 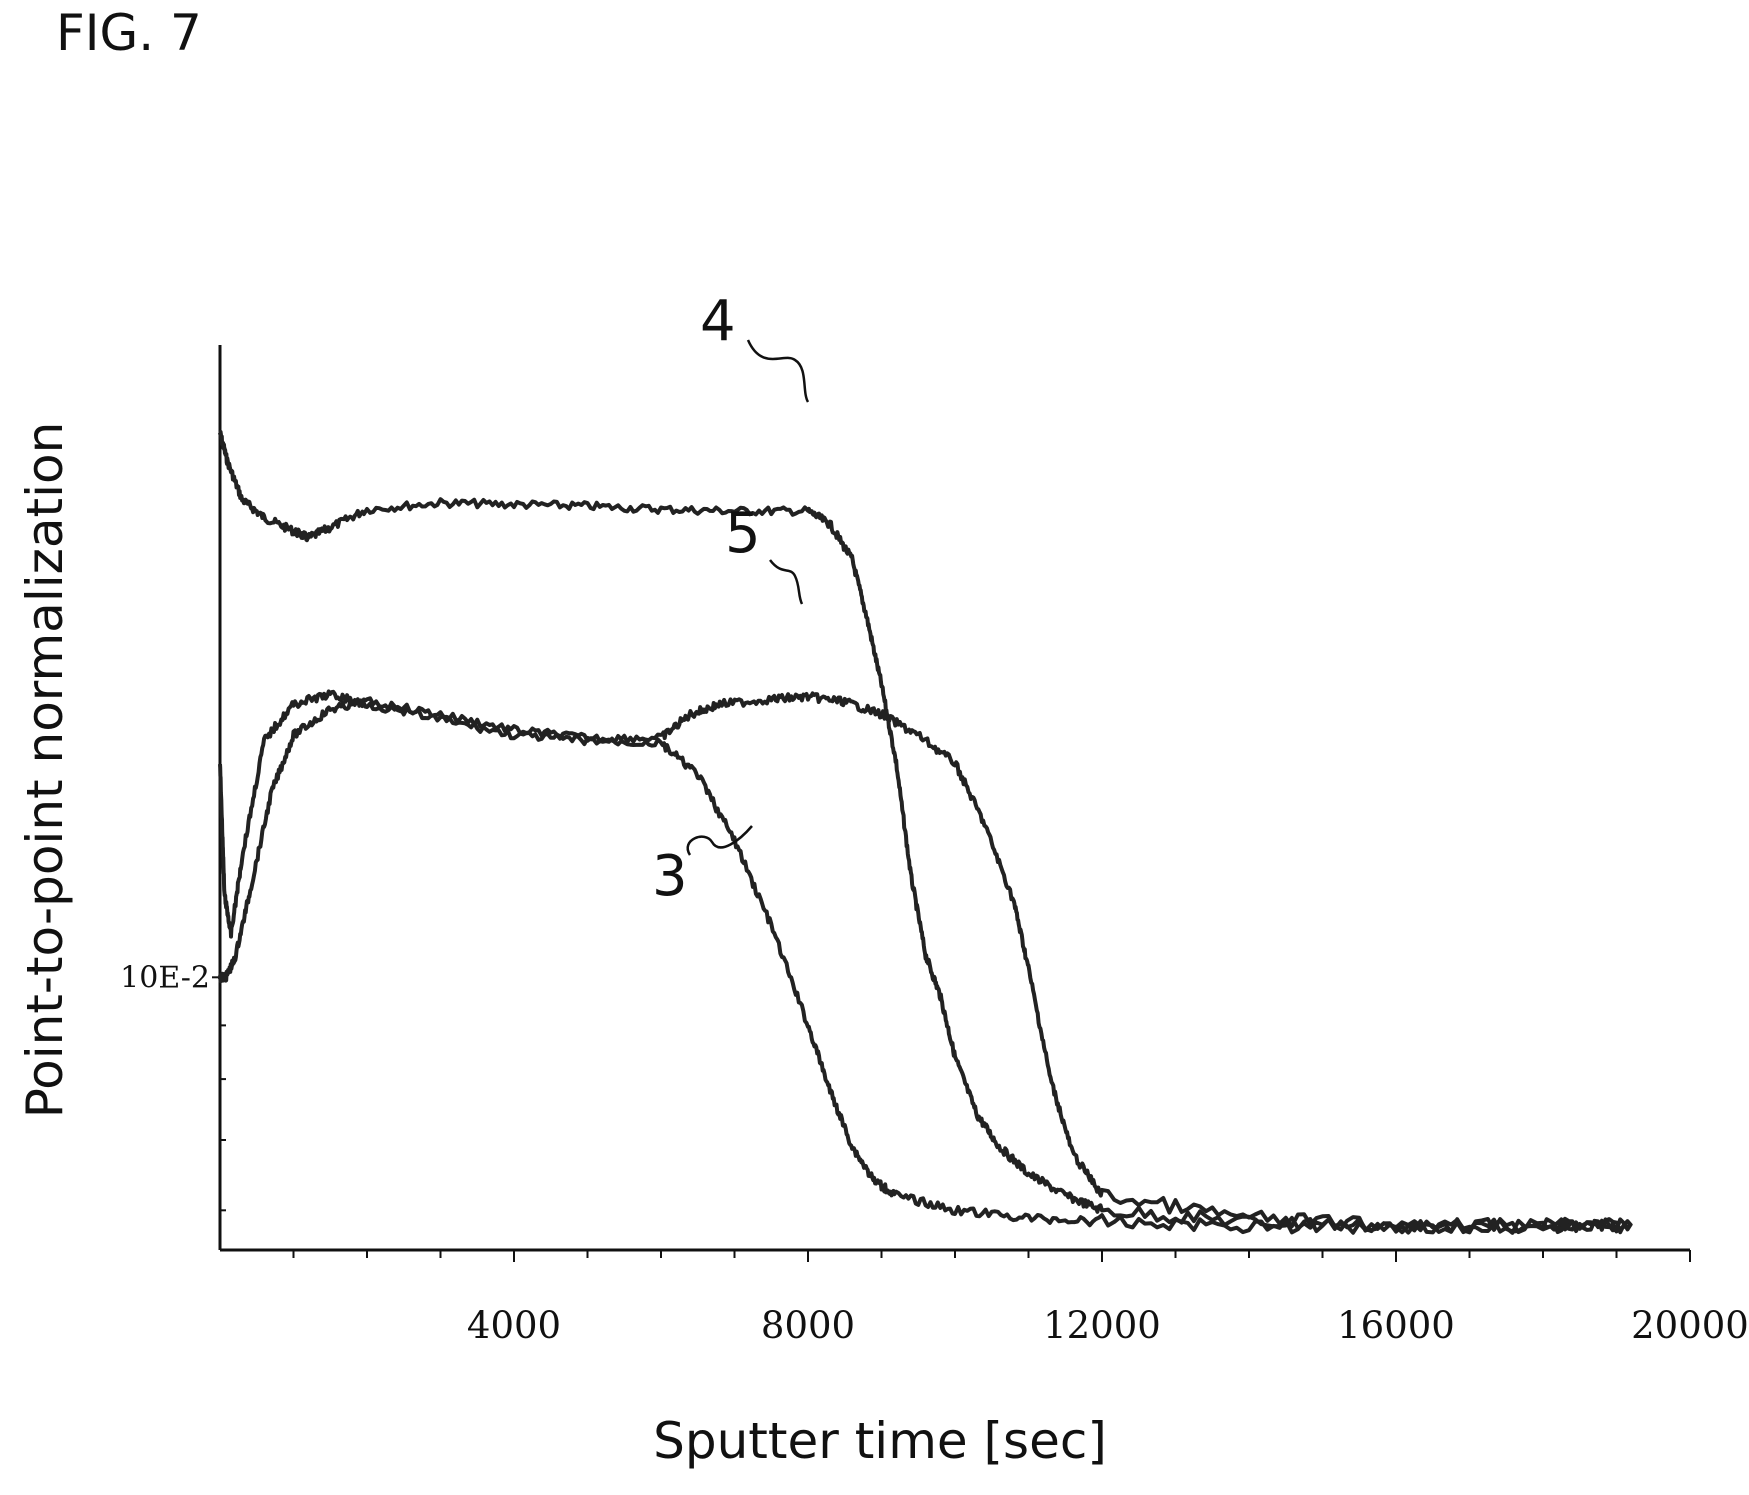 I want to click on x-tick-label: 8000, so click(x=808, y=1325).